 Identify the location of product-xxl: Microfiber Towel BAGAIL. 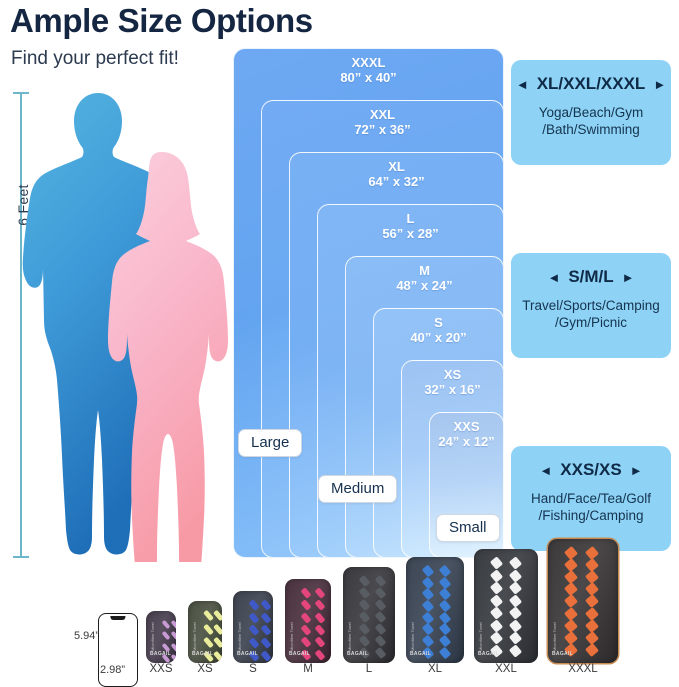
(506, 606).